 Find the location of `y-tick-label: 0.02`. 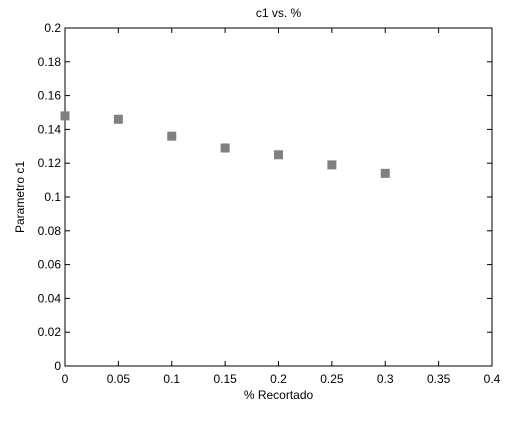

y-tick-label: 0.02 is located at coordinates (50, 332).